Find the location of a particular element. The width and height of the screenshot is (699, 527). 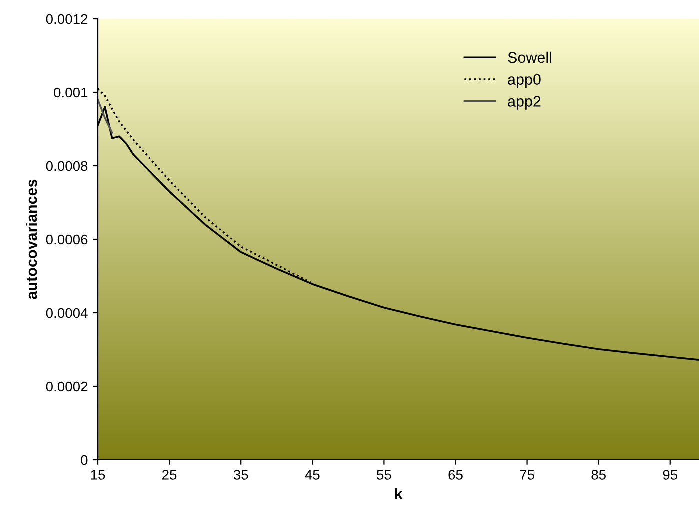

legend-label: app0 is located at coordinates (524, 81).